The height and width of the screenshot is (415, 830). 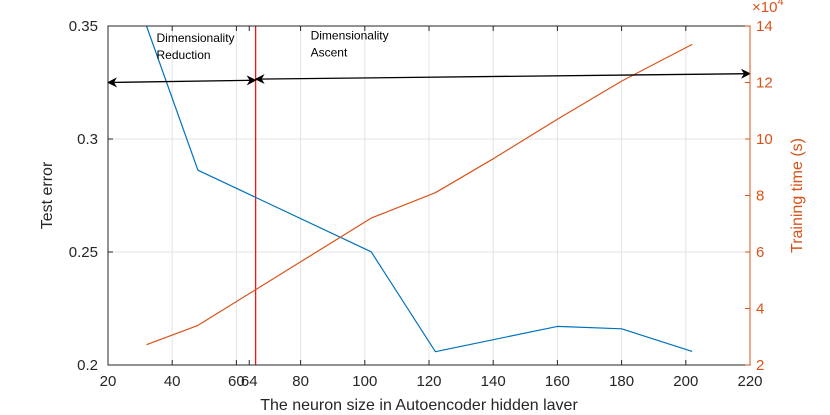 What do you see at coordinates (329, 53) in the screenshot?
I see `annotation-line: Ascent` at bounding box center [329, 53].